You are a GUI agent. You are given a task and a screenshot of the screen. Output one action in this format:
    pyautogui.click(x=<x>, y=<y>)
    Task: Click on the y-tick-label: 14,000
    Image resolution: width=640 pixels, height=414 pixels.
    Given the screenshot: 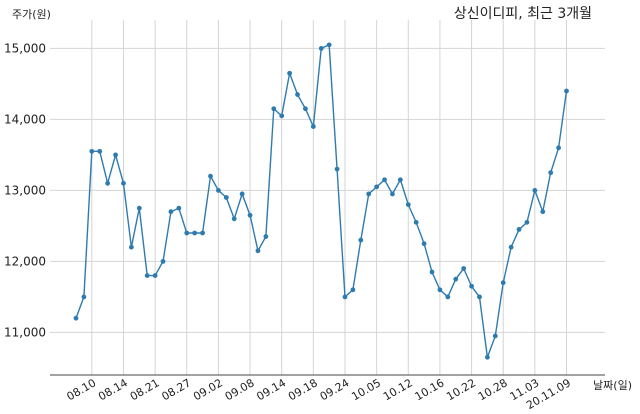 What is the action you would take?
    pyautogui.click(x=25, y=119)
    